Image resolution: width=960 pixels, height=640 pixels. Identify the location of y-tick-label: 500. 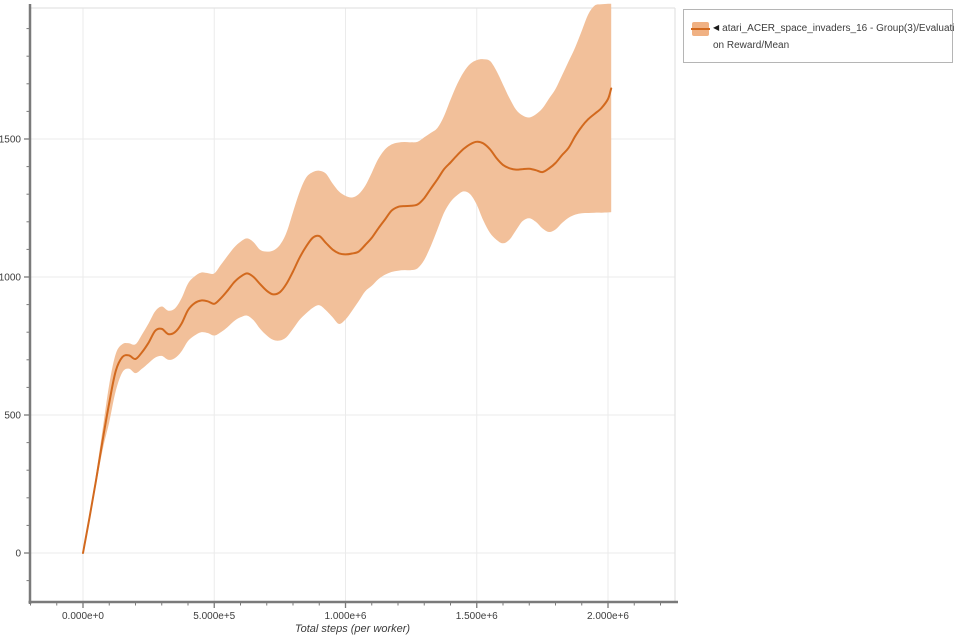
(12, 416).